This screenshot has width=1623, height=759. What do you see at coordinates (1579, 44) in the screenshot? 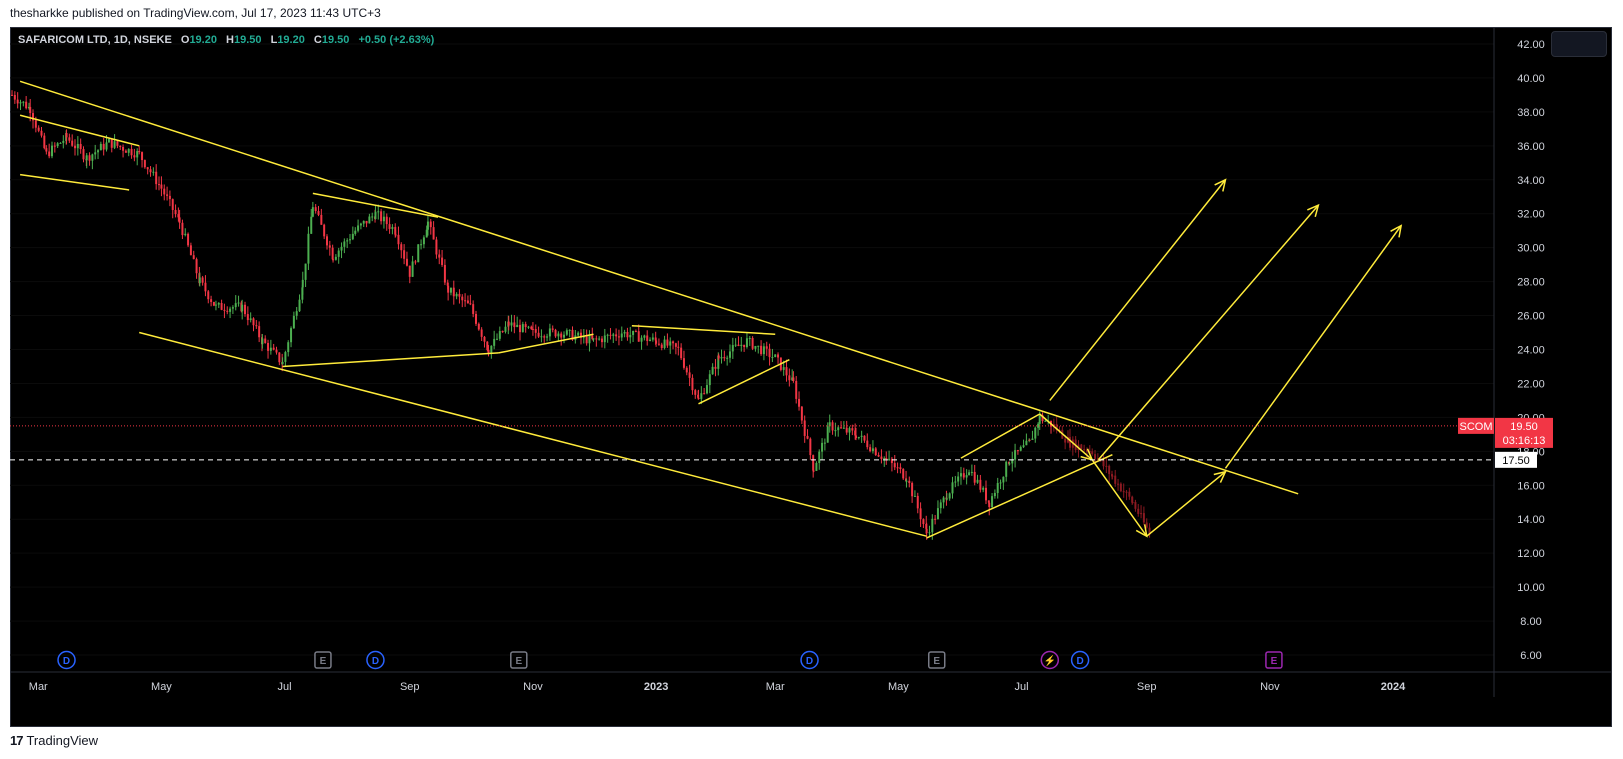
I see `scale-button` at bounding box center [1579, 44].